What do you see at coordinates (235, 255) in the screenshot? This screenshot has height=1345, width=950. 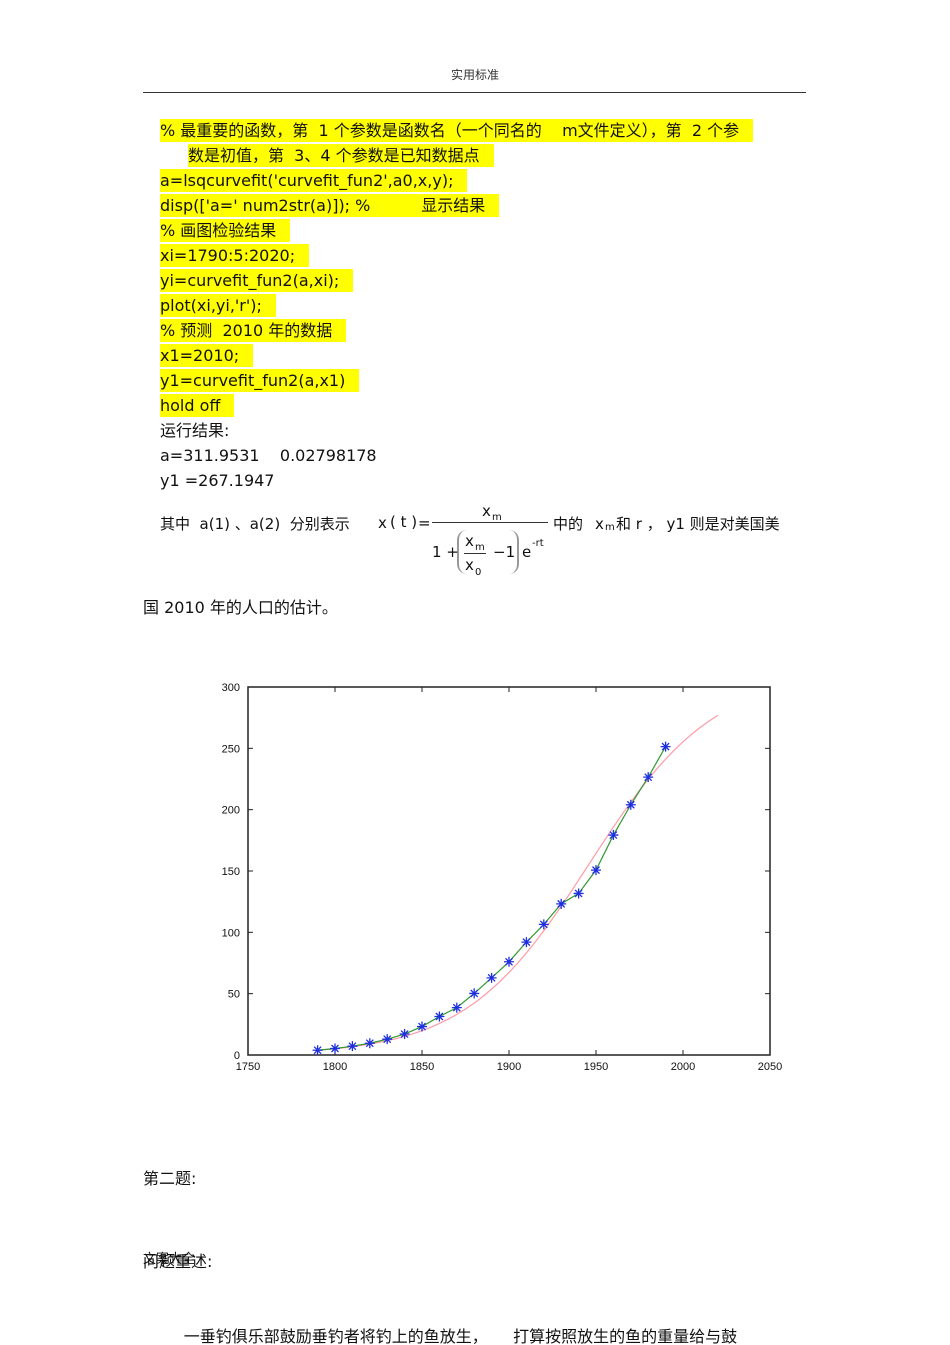 I see `text: xi=1790:5:2020;` at bounding box center [235, 255].